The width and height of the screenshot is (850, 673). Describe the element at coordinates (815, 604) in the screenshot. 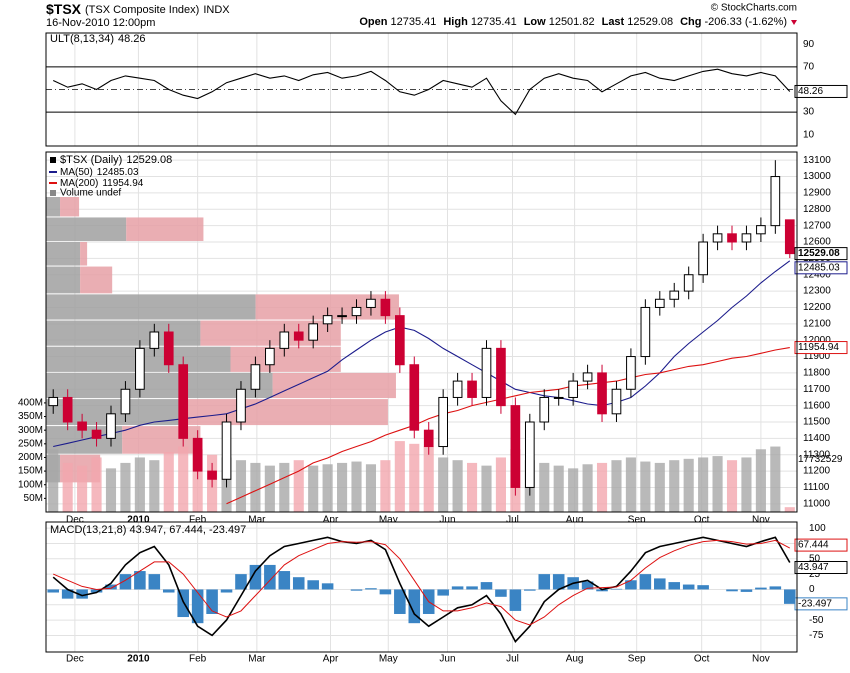

I see `value-label: -23.497` at that location.